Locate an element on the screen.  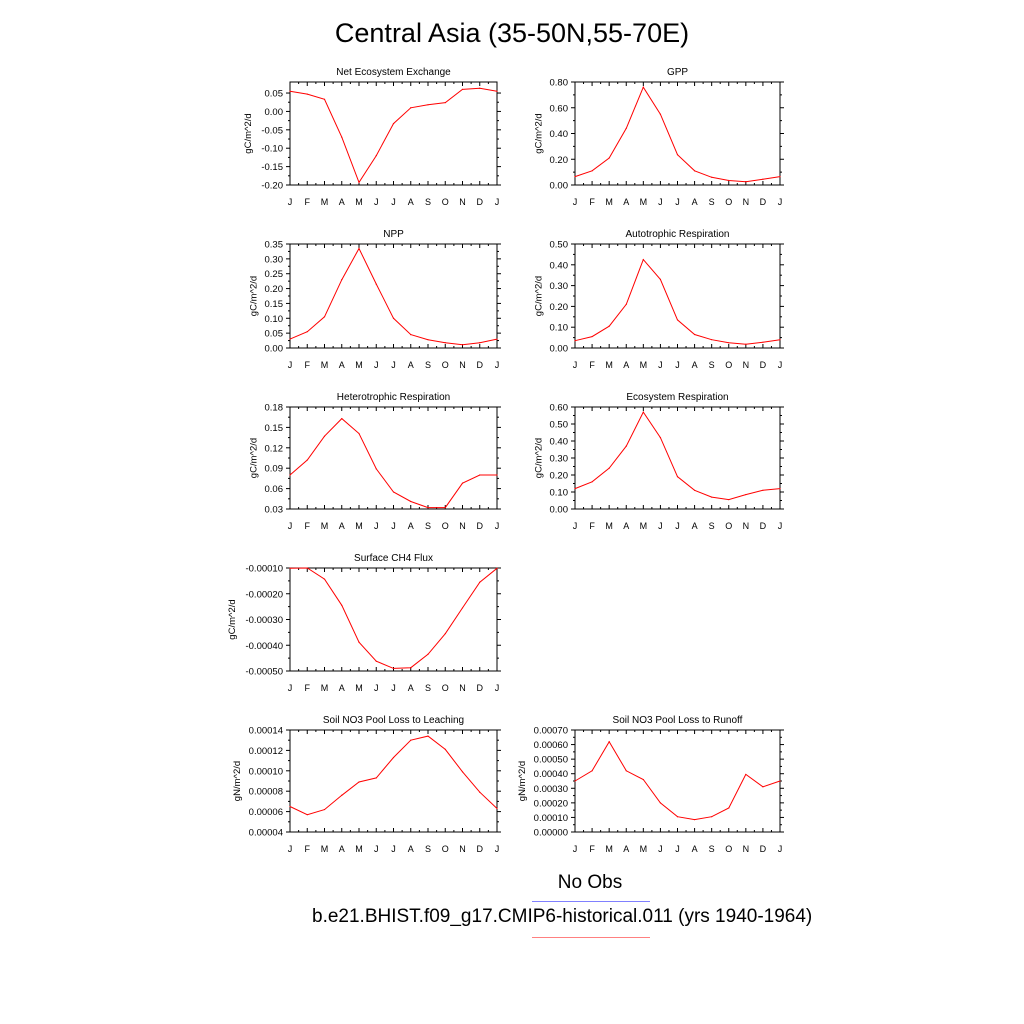
chart-title: Heterotrophic Respiration is located at coordinates (393, 397).